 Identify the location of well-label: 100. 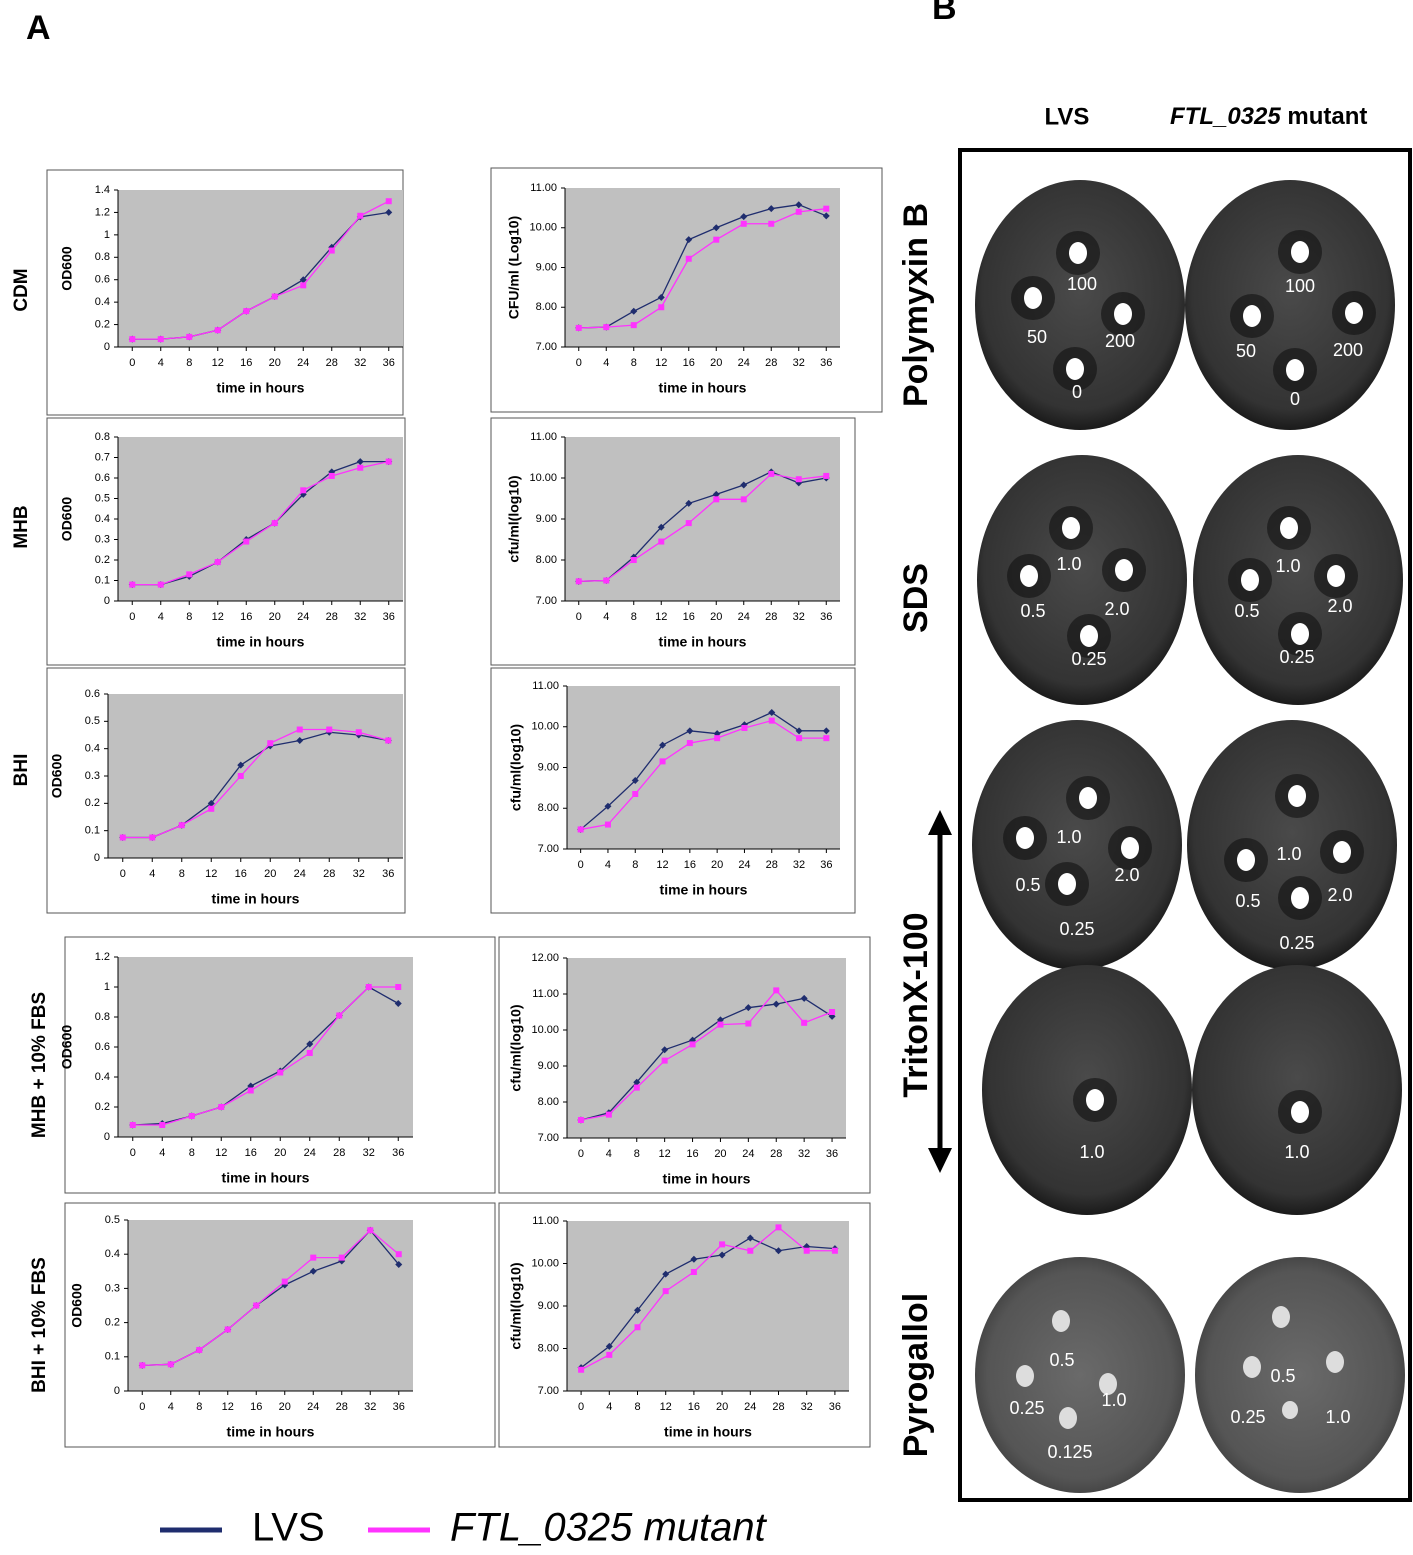
(1300, 286).